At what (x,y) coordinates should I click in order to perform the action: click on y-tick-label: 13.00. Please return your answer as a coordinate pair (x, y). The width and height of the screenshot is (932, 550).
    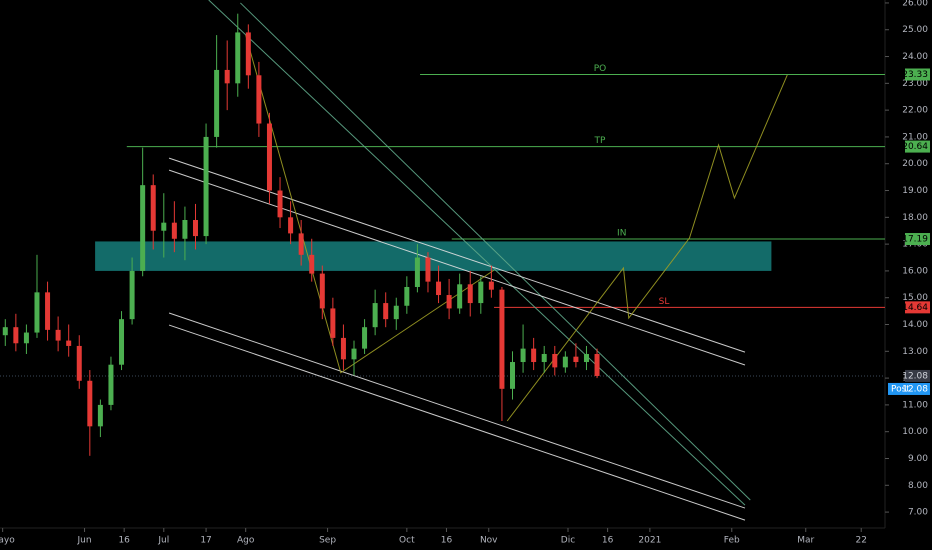
    Looking at the image, I should click on (915, 352).